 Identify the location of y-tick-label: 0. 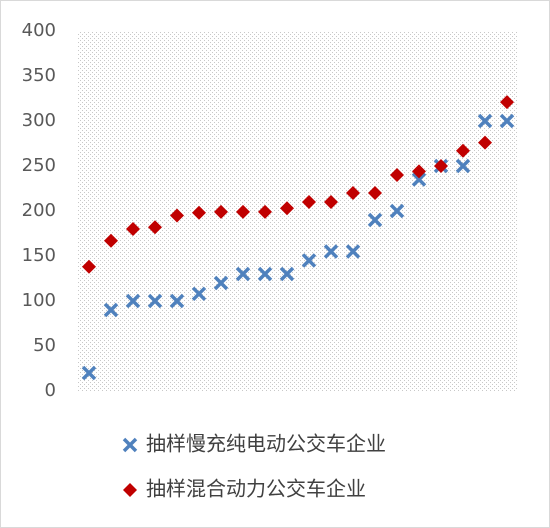
(50, 390).